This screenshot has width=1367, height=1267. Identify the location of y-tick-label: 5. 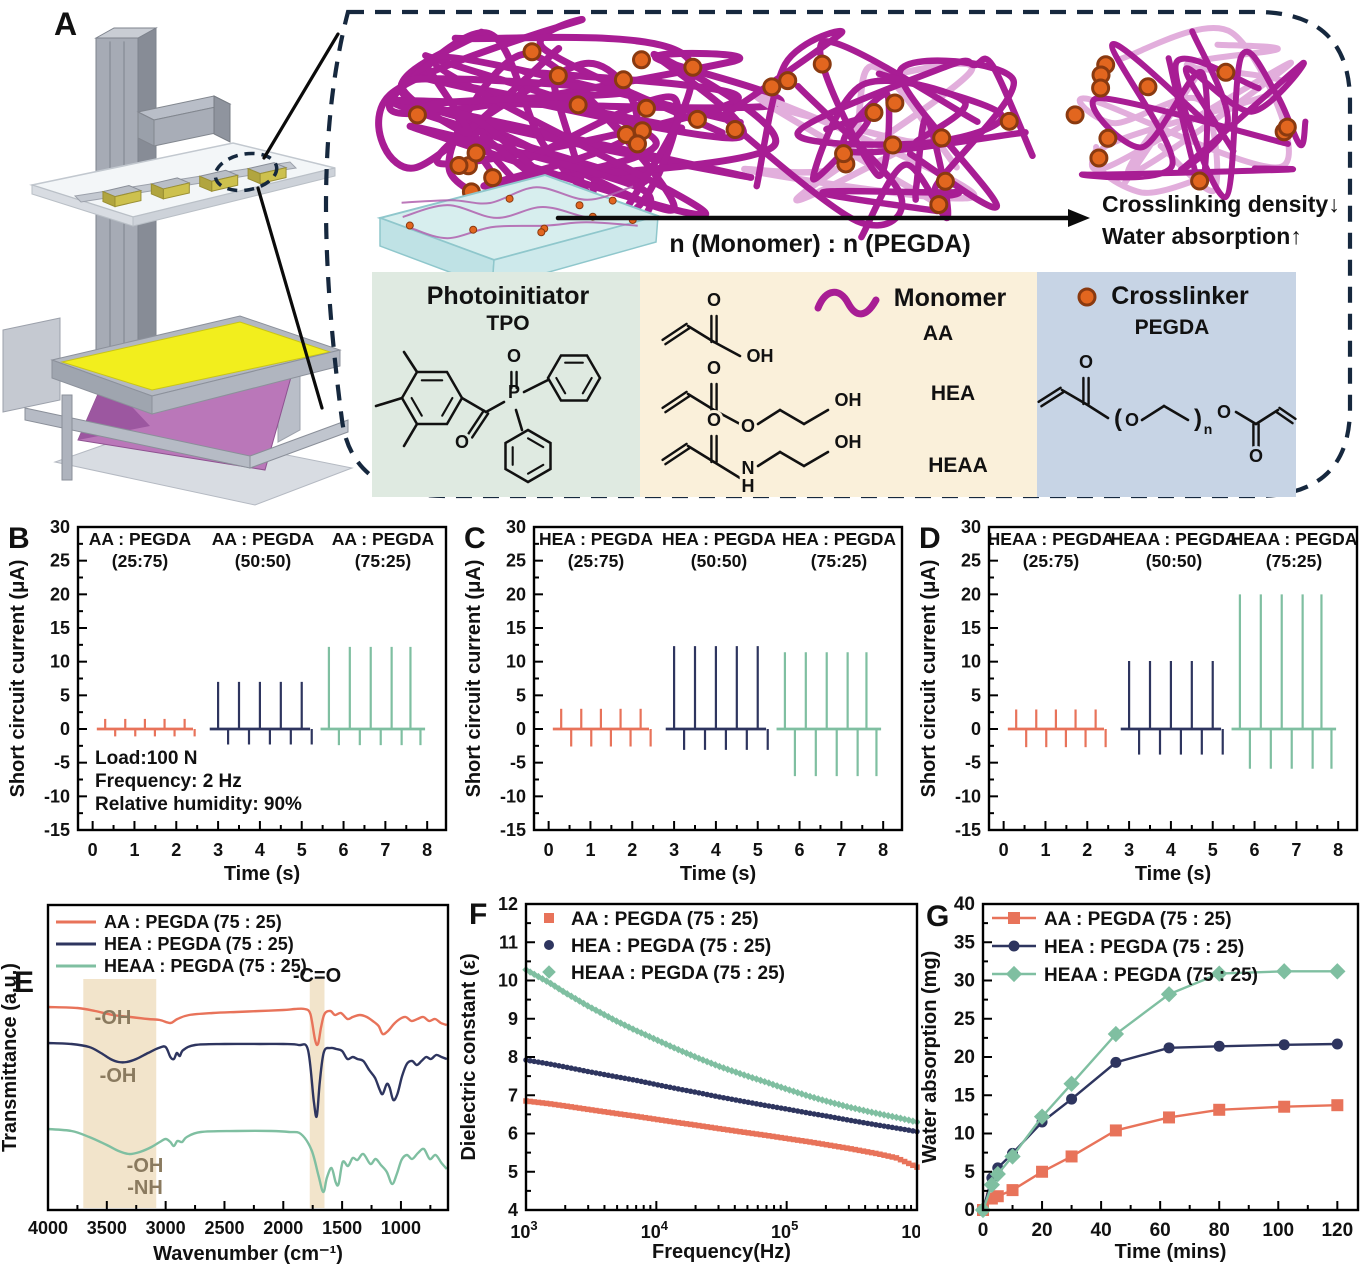
(976, 695).